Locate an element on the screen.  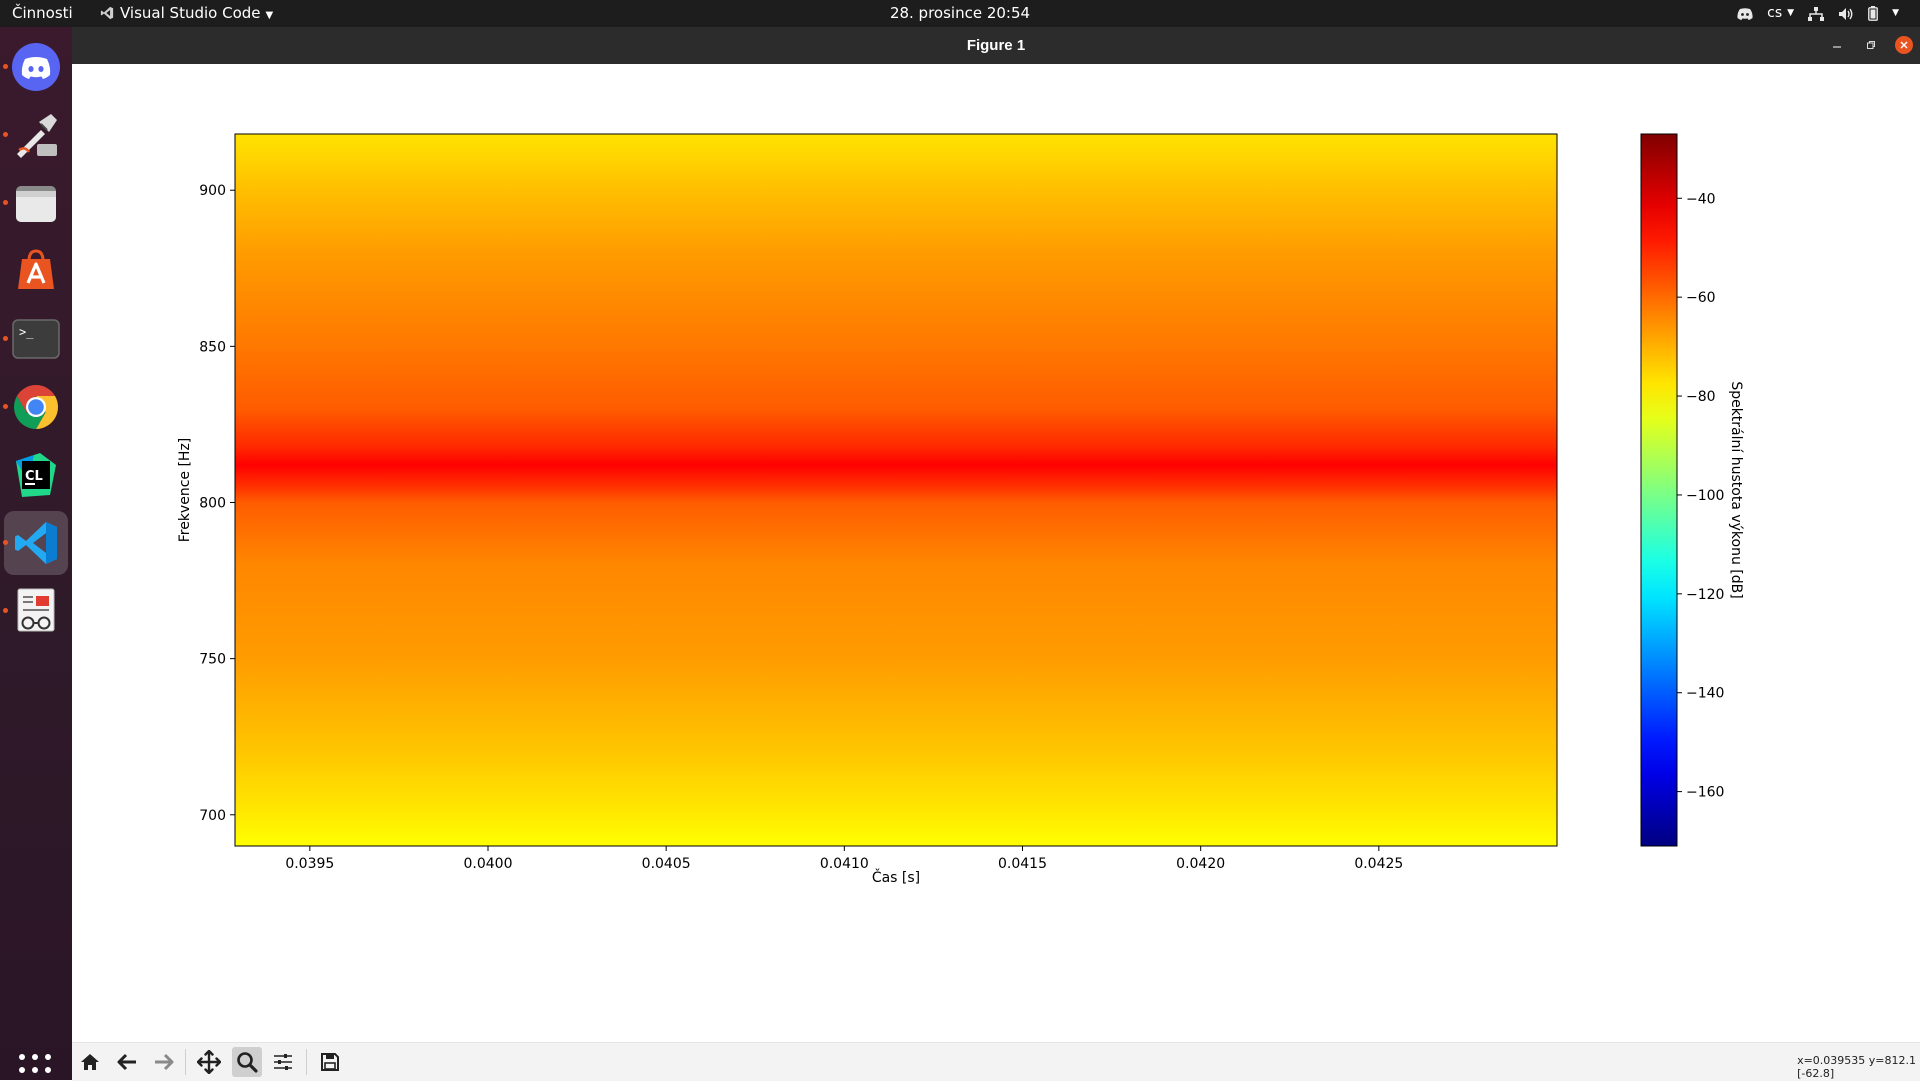
minimize-icon is located at coordinates (1837, 47).